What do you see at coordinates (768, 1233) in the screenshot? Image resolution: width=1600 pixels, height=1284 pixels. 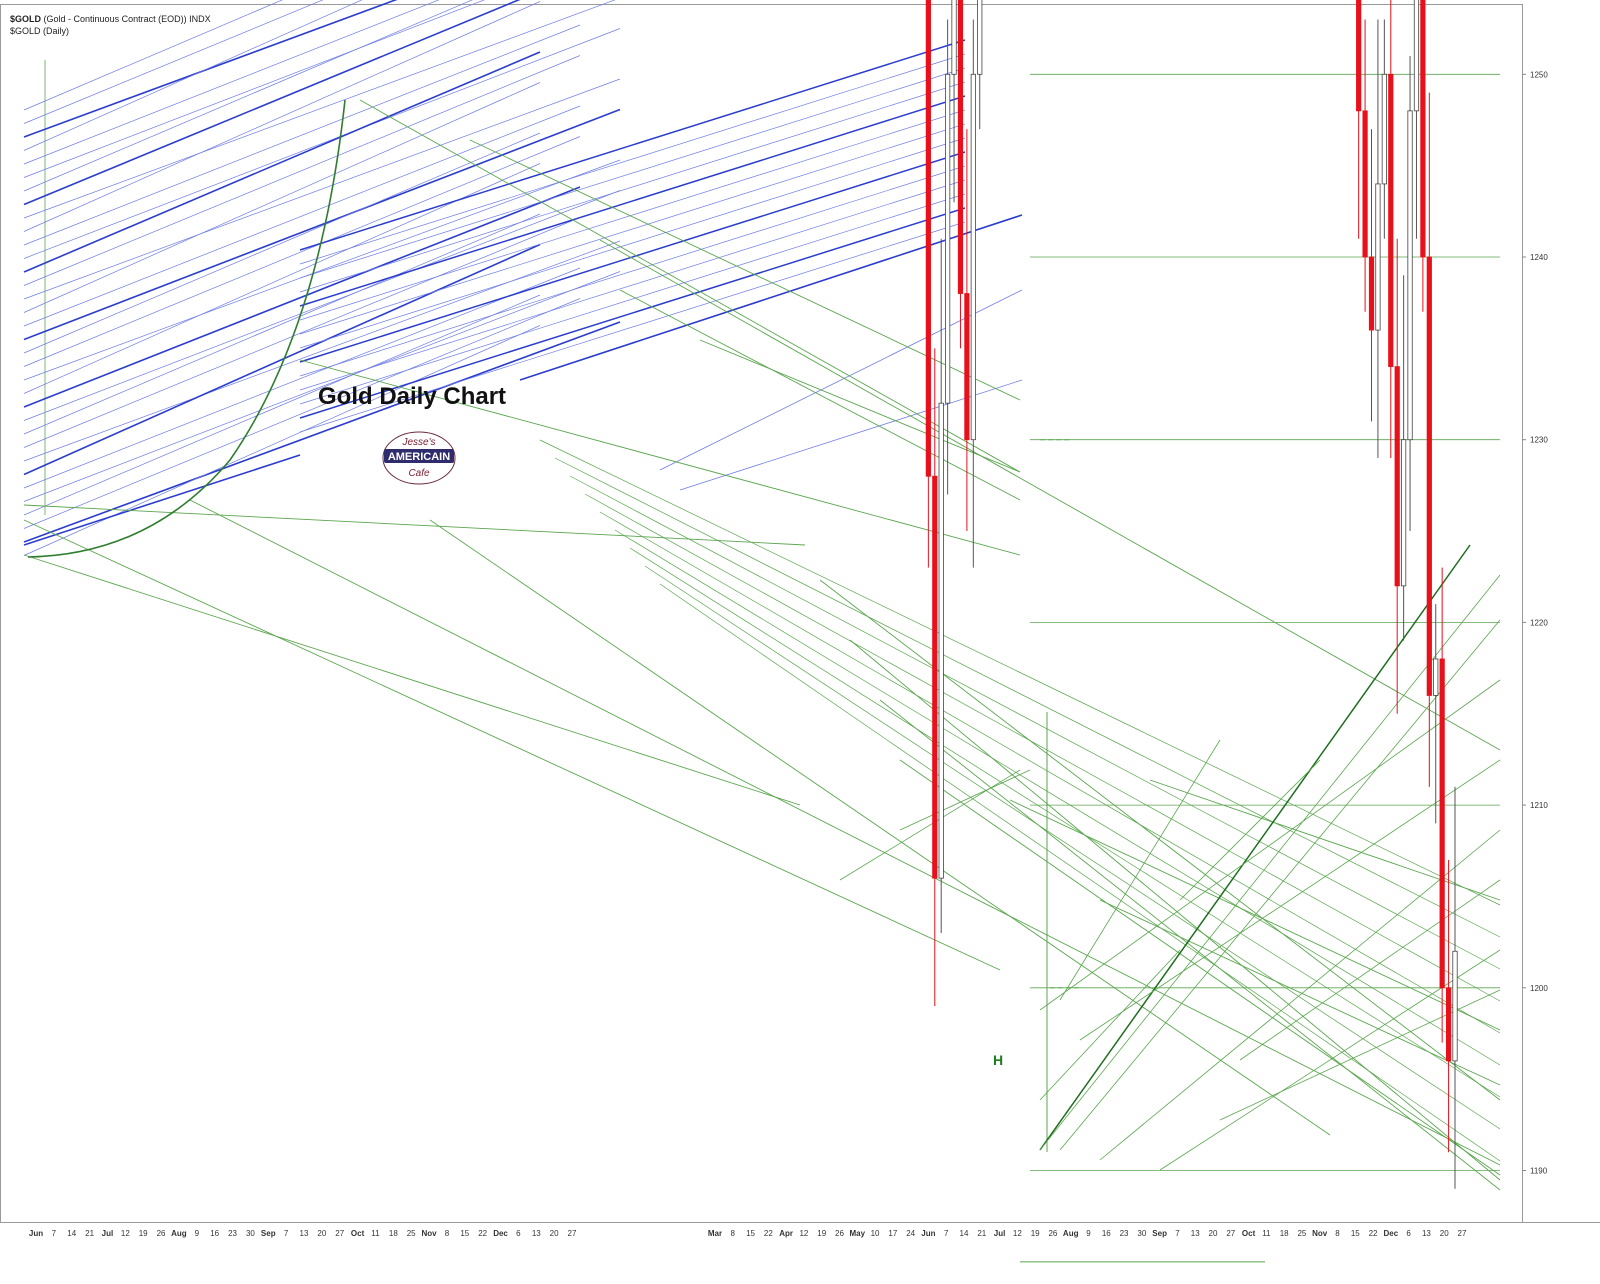 I see `x-tick-label: 22` at bounding box center [768, 1233].